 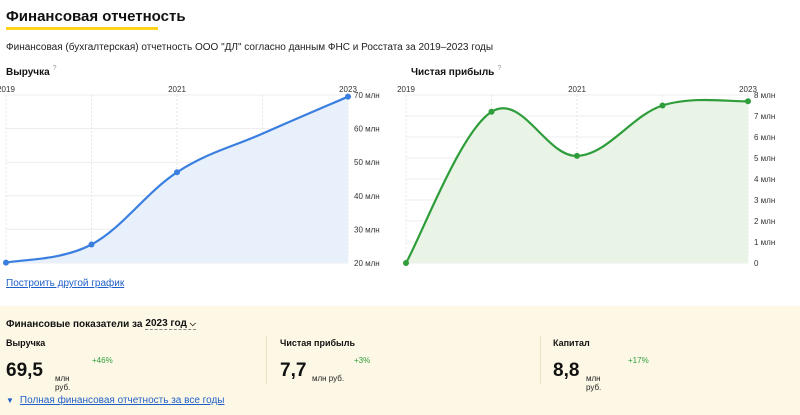 I want to click on revenue-y-tick: 40 млн, so click(x=367, y=196).